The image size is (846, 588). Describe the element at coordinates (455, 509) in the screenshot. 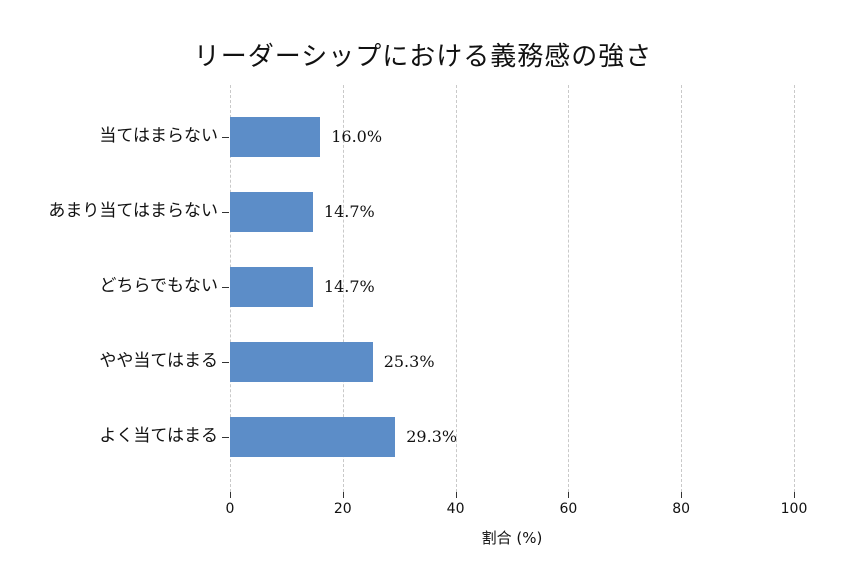

I see `x-tick-label-40: 40` at that location.